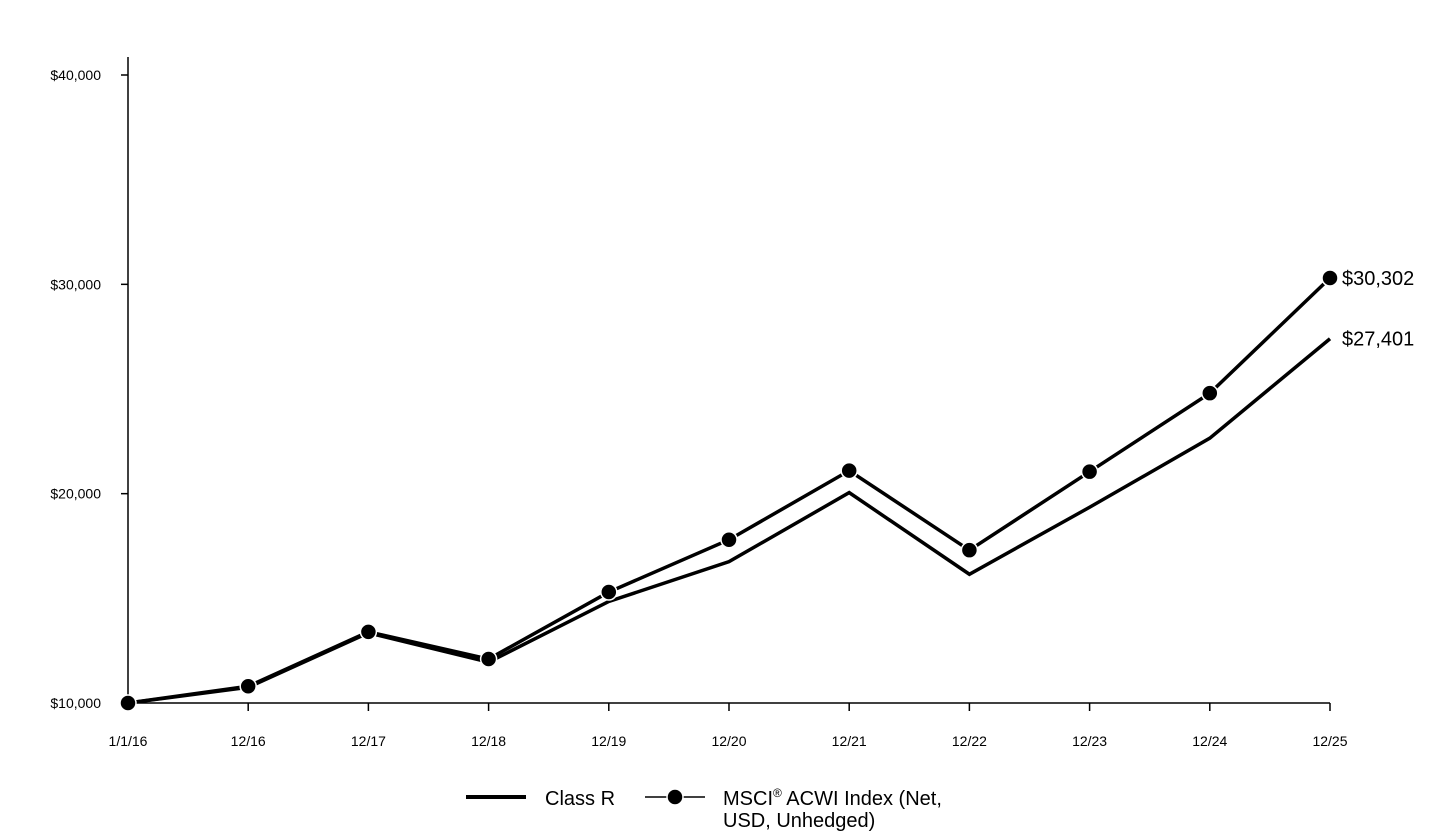 This screenshot has width=1440, height=840. What do you see at coordinates (728, 741) in the screenshot?
I see `x-tick-label: 12/20` at bounding box center [728, 741].